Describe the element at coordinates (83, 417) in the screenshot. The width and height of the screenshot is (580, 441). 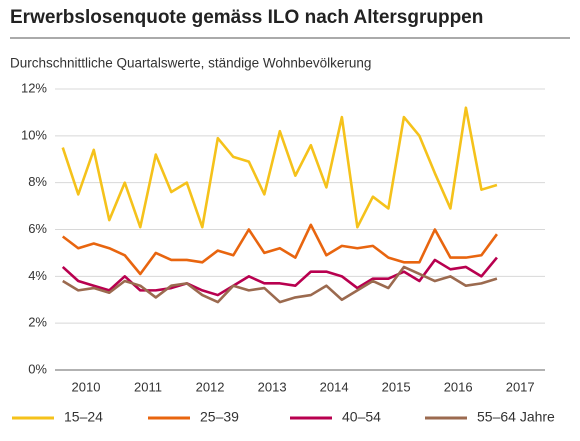
I see `legend-label: 15–24` at that location.